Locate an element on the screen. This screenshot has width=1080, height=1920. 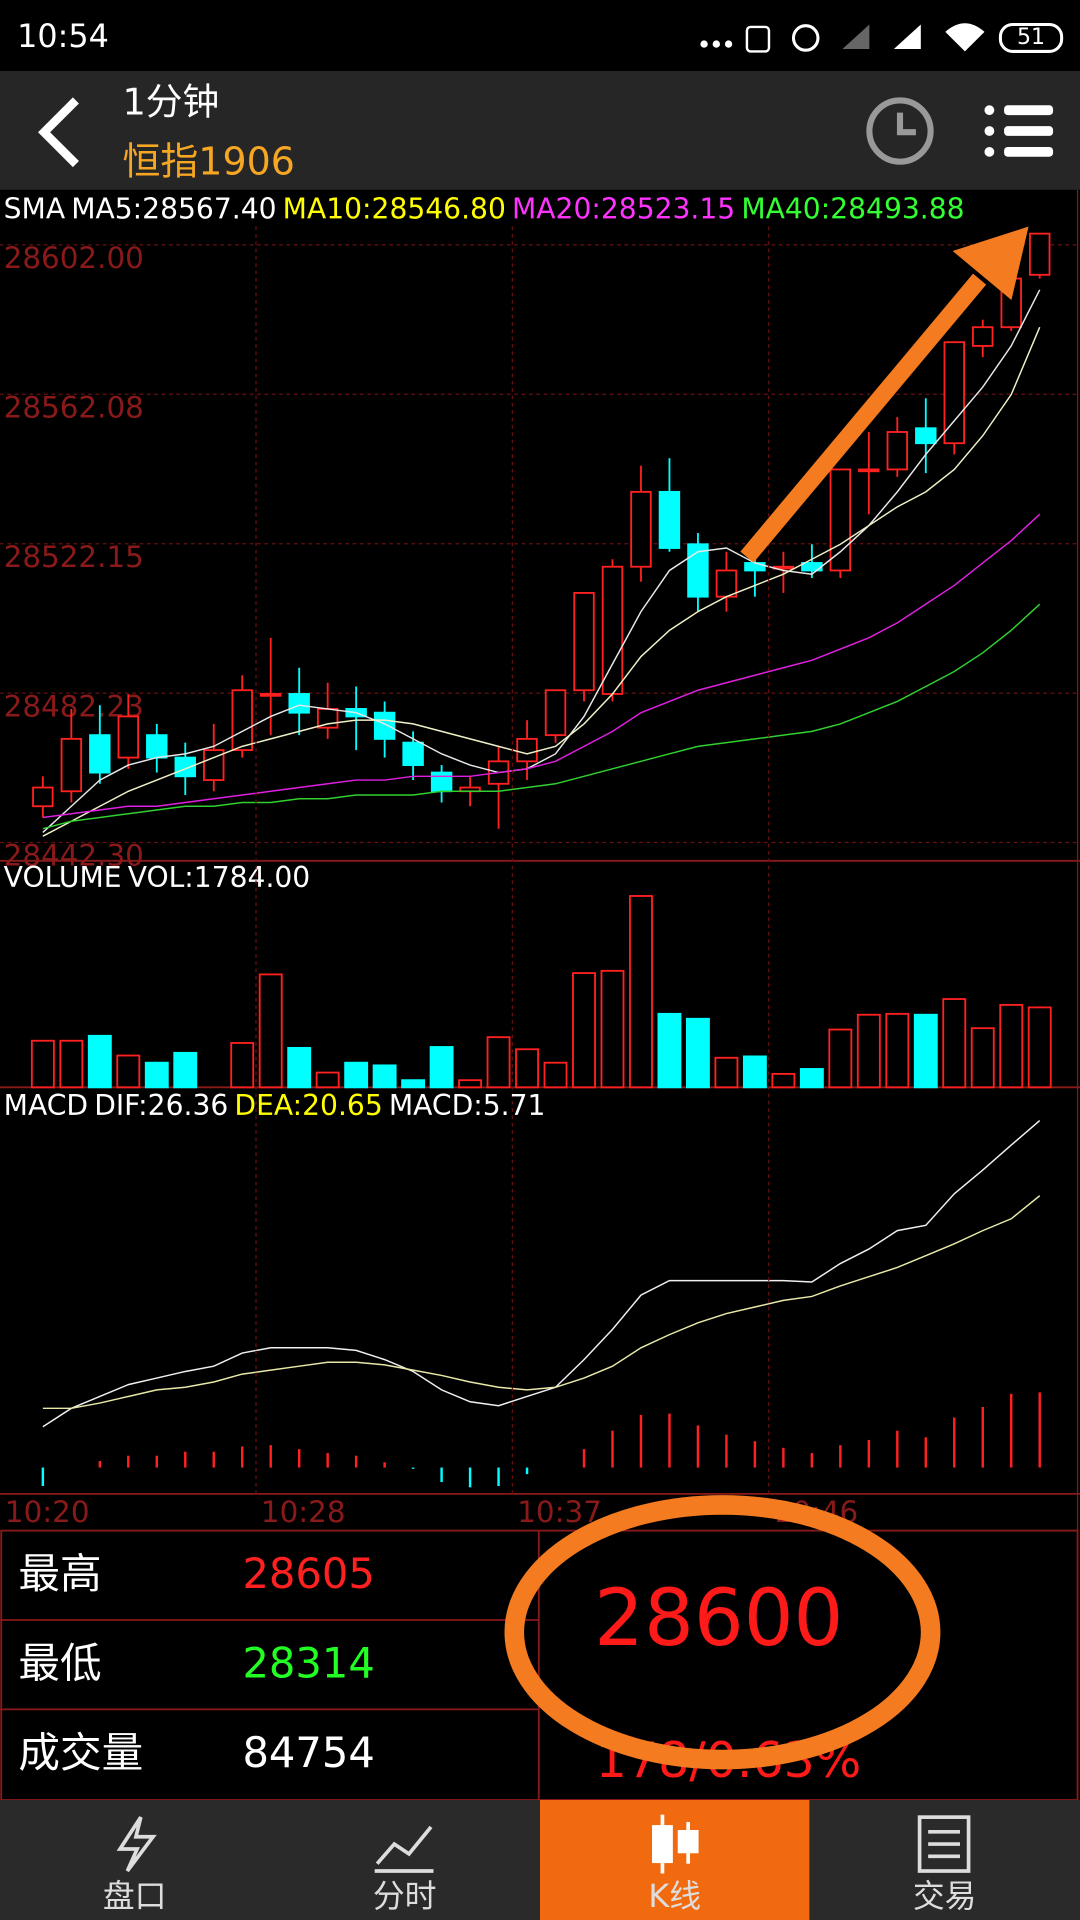
x-tick-label: 10:37 is located at coordinates (559, 1512).